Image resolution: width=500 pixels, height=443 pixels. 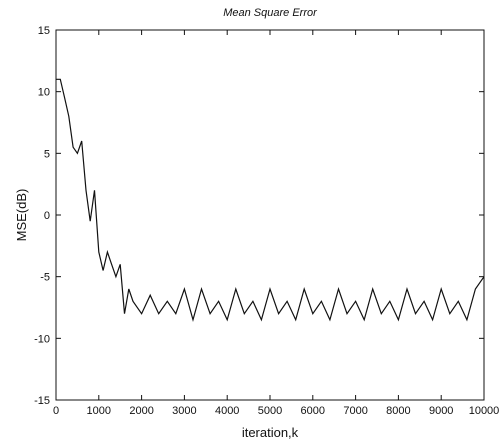 What do you see at coordinates (270, 411) in the screenshot?
I see `x-tick-label: 5000` at bounding box center [270, 411].